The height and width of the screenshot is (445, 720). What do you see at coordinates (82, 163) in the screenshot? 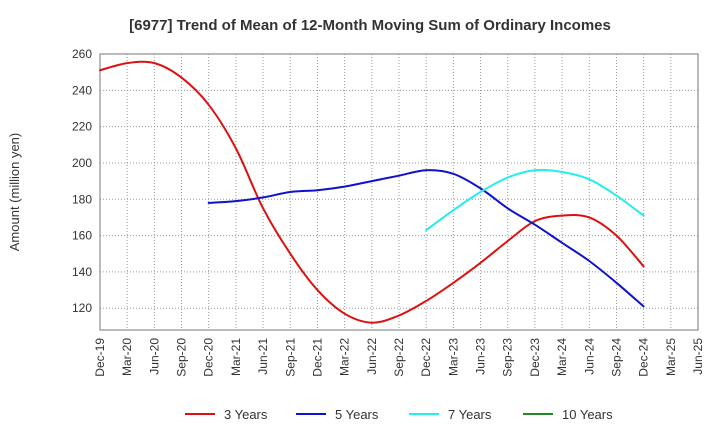
I see `y-tick-label: 200` at bounding box center [82, 163].